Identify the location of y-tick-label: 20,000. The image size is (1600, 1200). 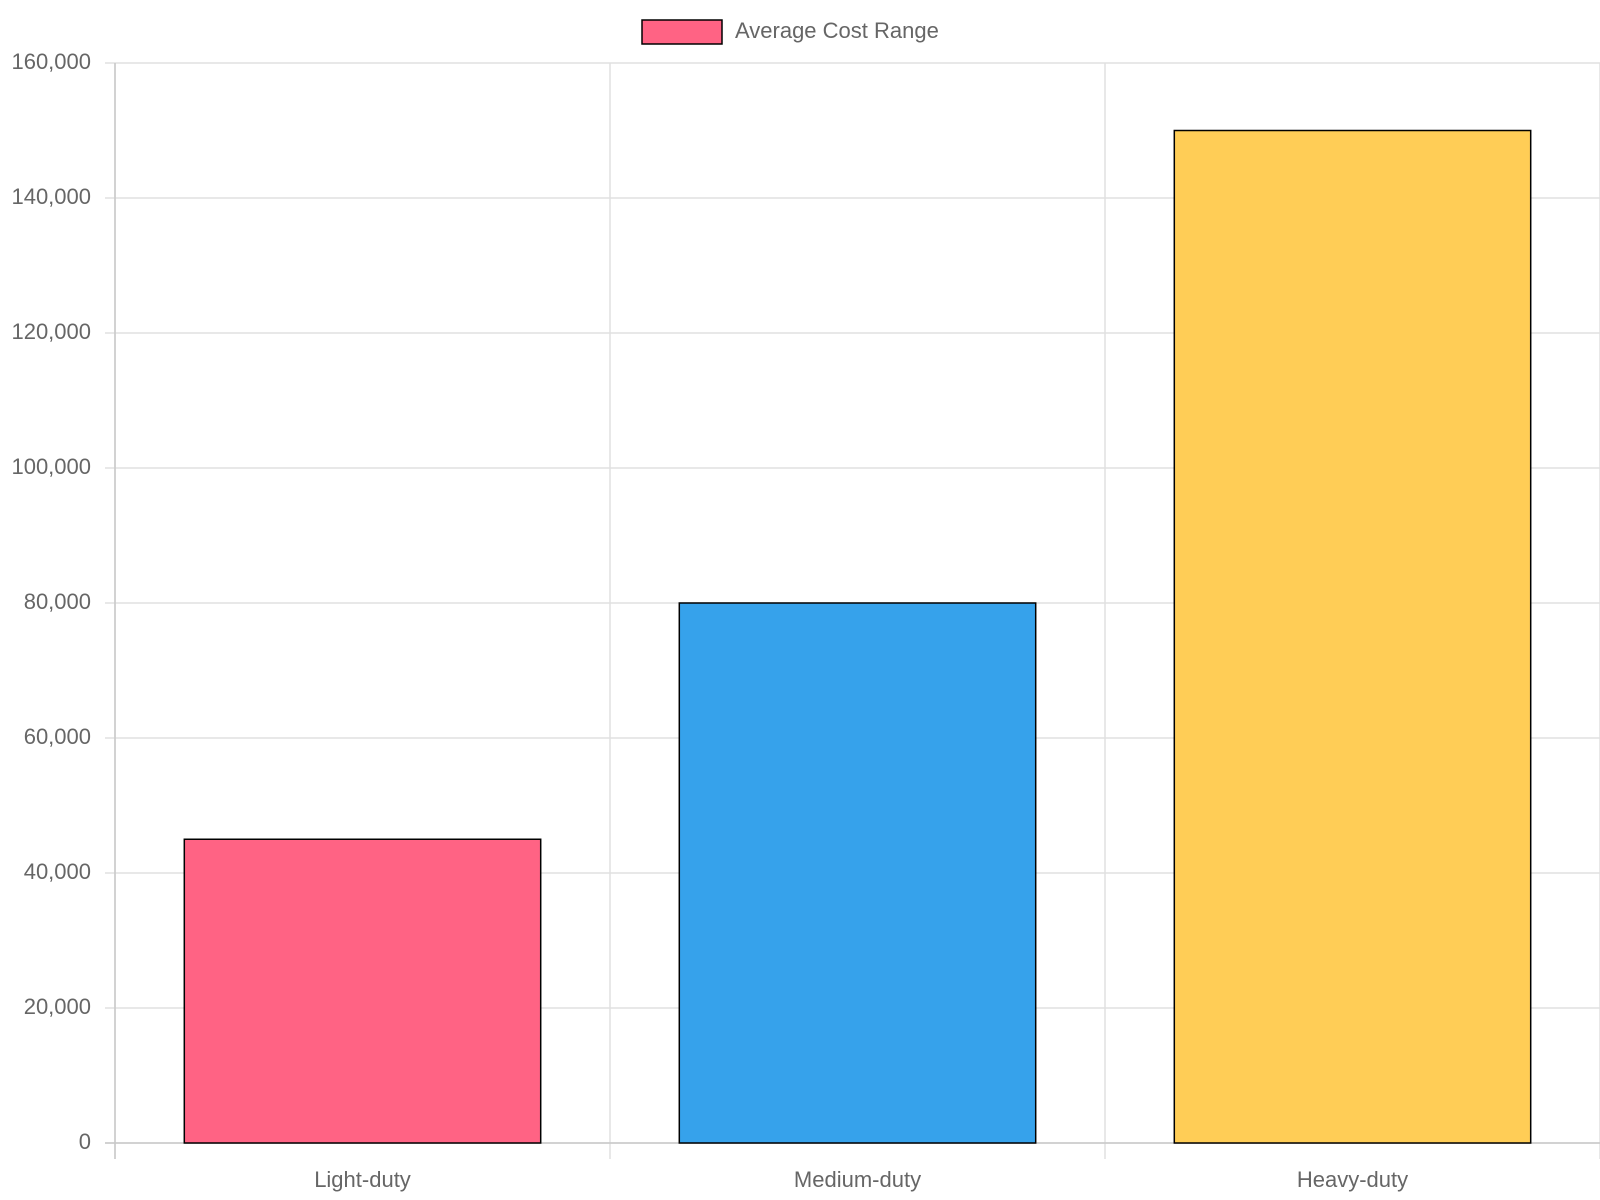
(57, 1006).